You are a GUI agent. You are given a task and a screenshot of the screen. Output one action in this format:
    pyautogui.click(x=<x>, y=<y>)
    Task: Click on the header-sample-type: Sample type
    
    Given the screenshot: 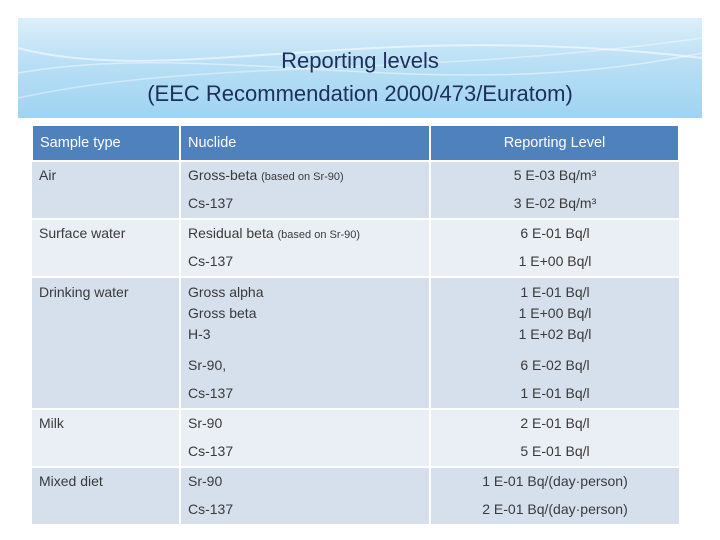 What is the action you would take?
    pyautogui.click(x=106, y=143)
    